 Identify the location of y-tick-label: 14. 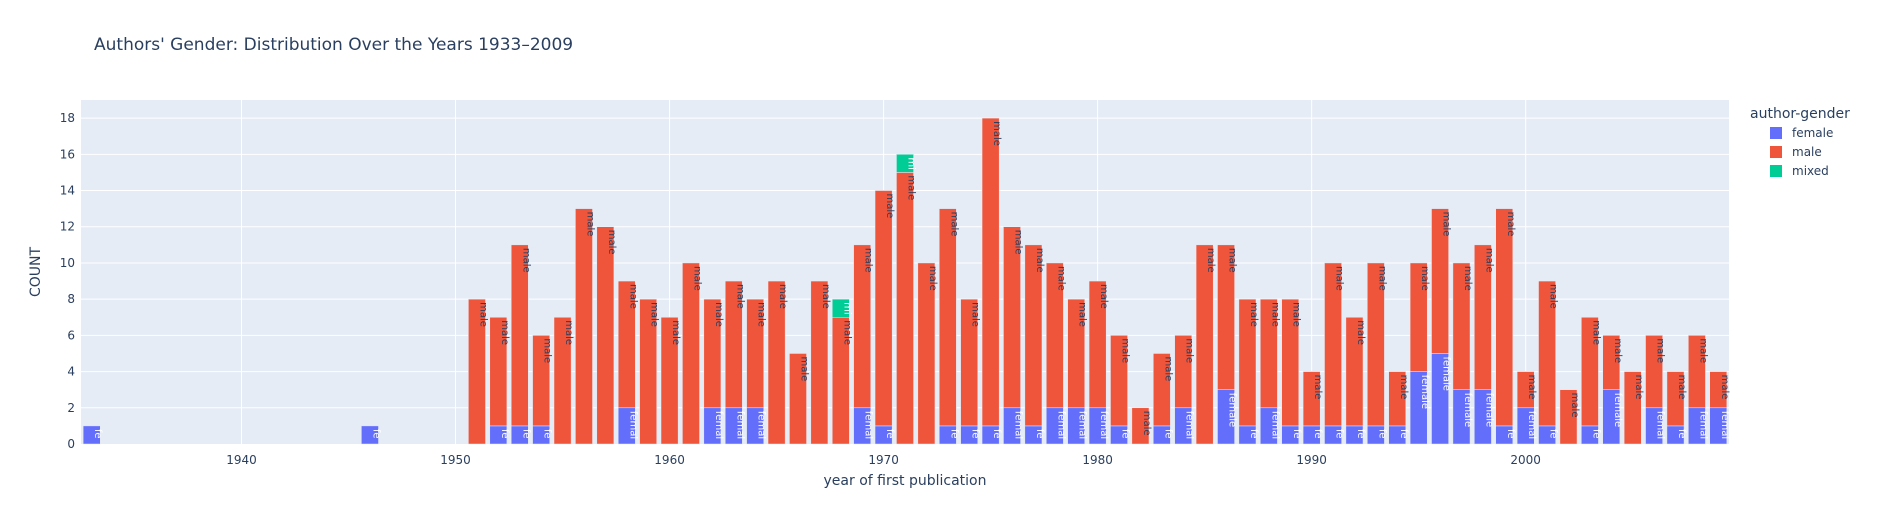
(67, 191).